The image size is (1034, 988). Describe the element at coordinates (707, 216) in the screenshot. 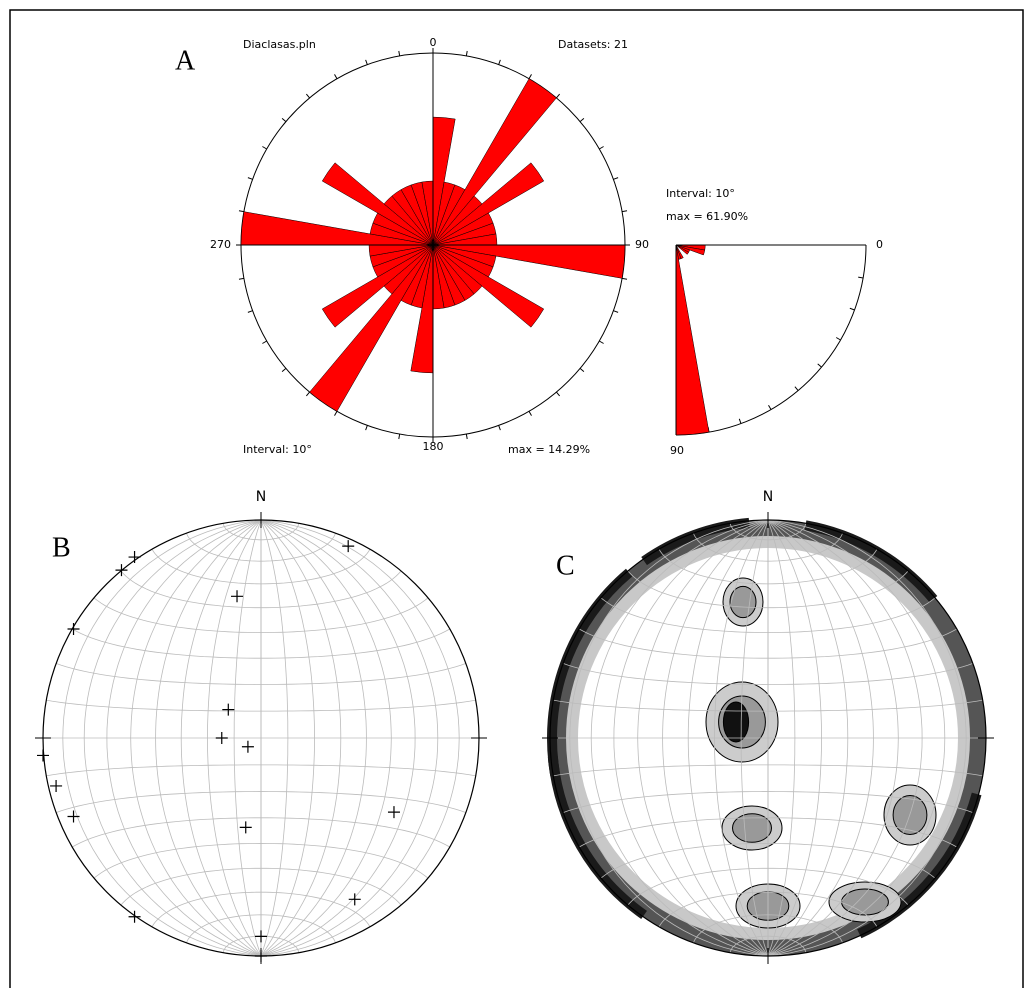

I see `max-label: max = 61.90%` at that location.